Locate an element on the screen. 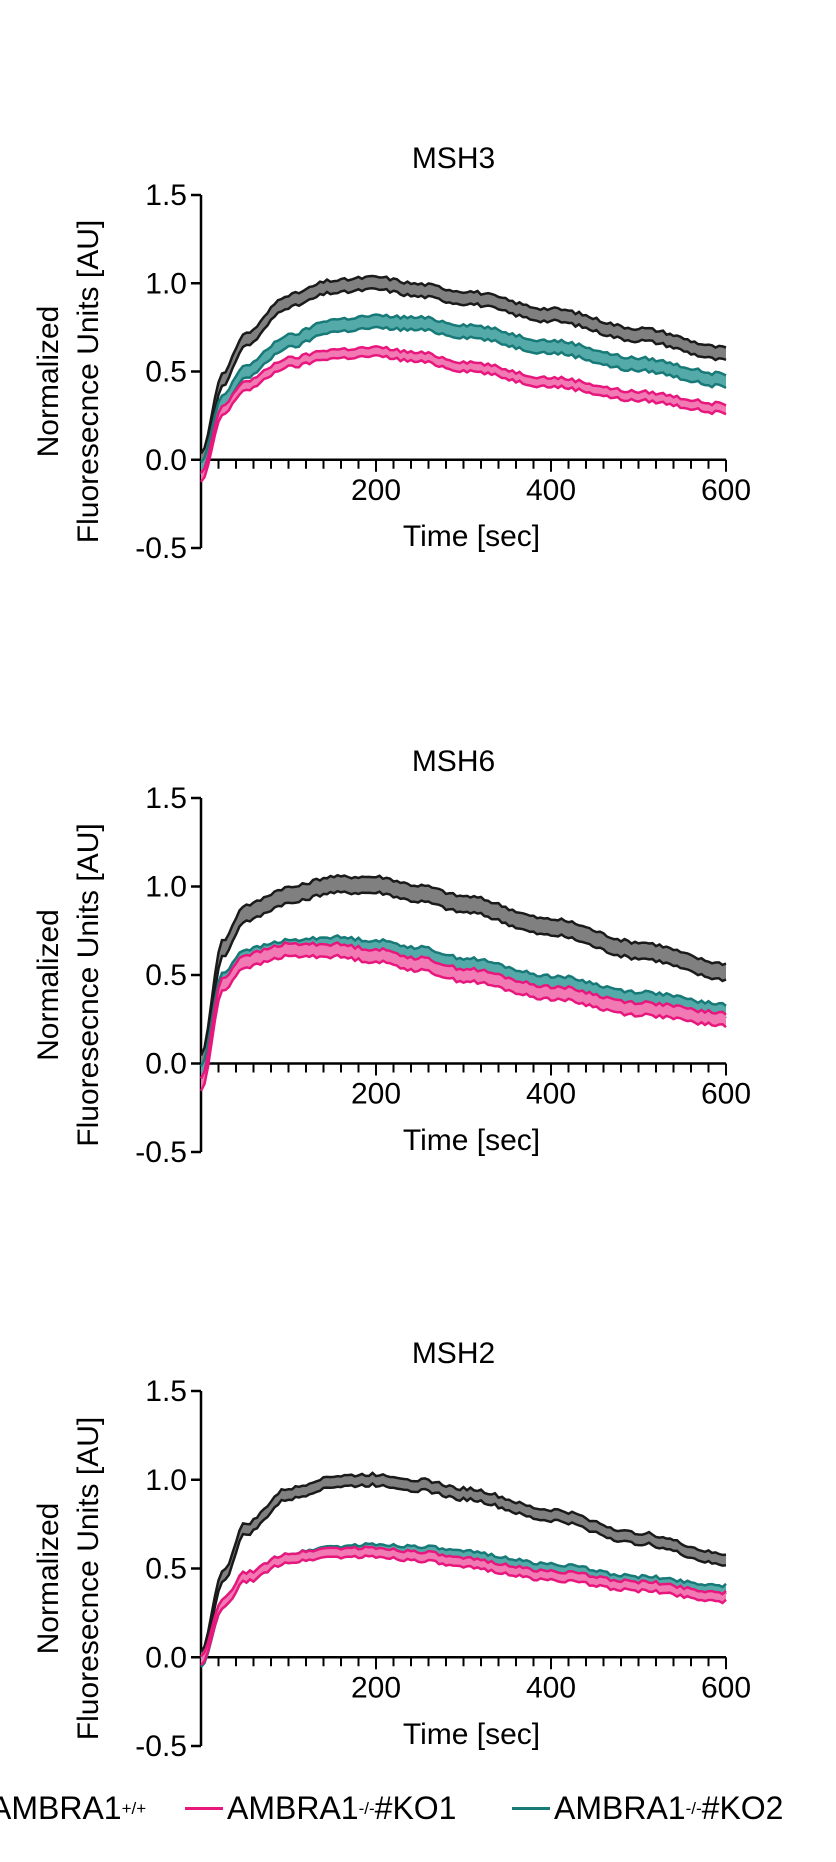 This screenshot has width=836, height=1862. legend-item-ko1: AMBRA1 -/- #KO1 is located at coordinates (320, 1808).